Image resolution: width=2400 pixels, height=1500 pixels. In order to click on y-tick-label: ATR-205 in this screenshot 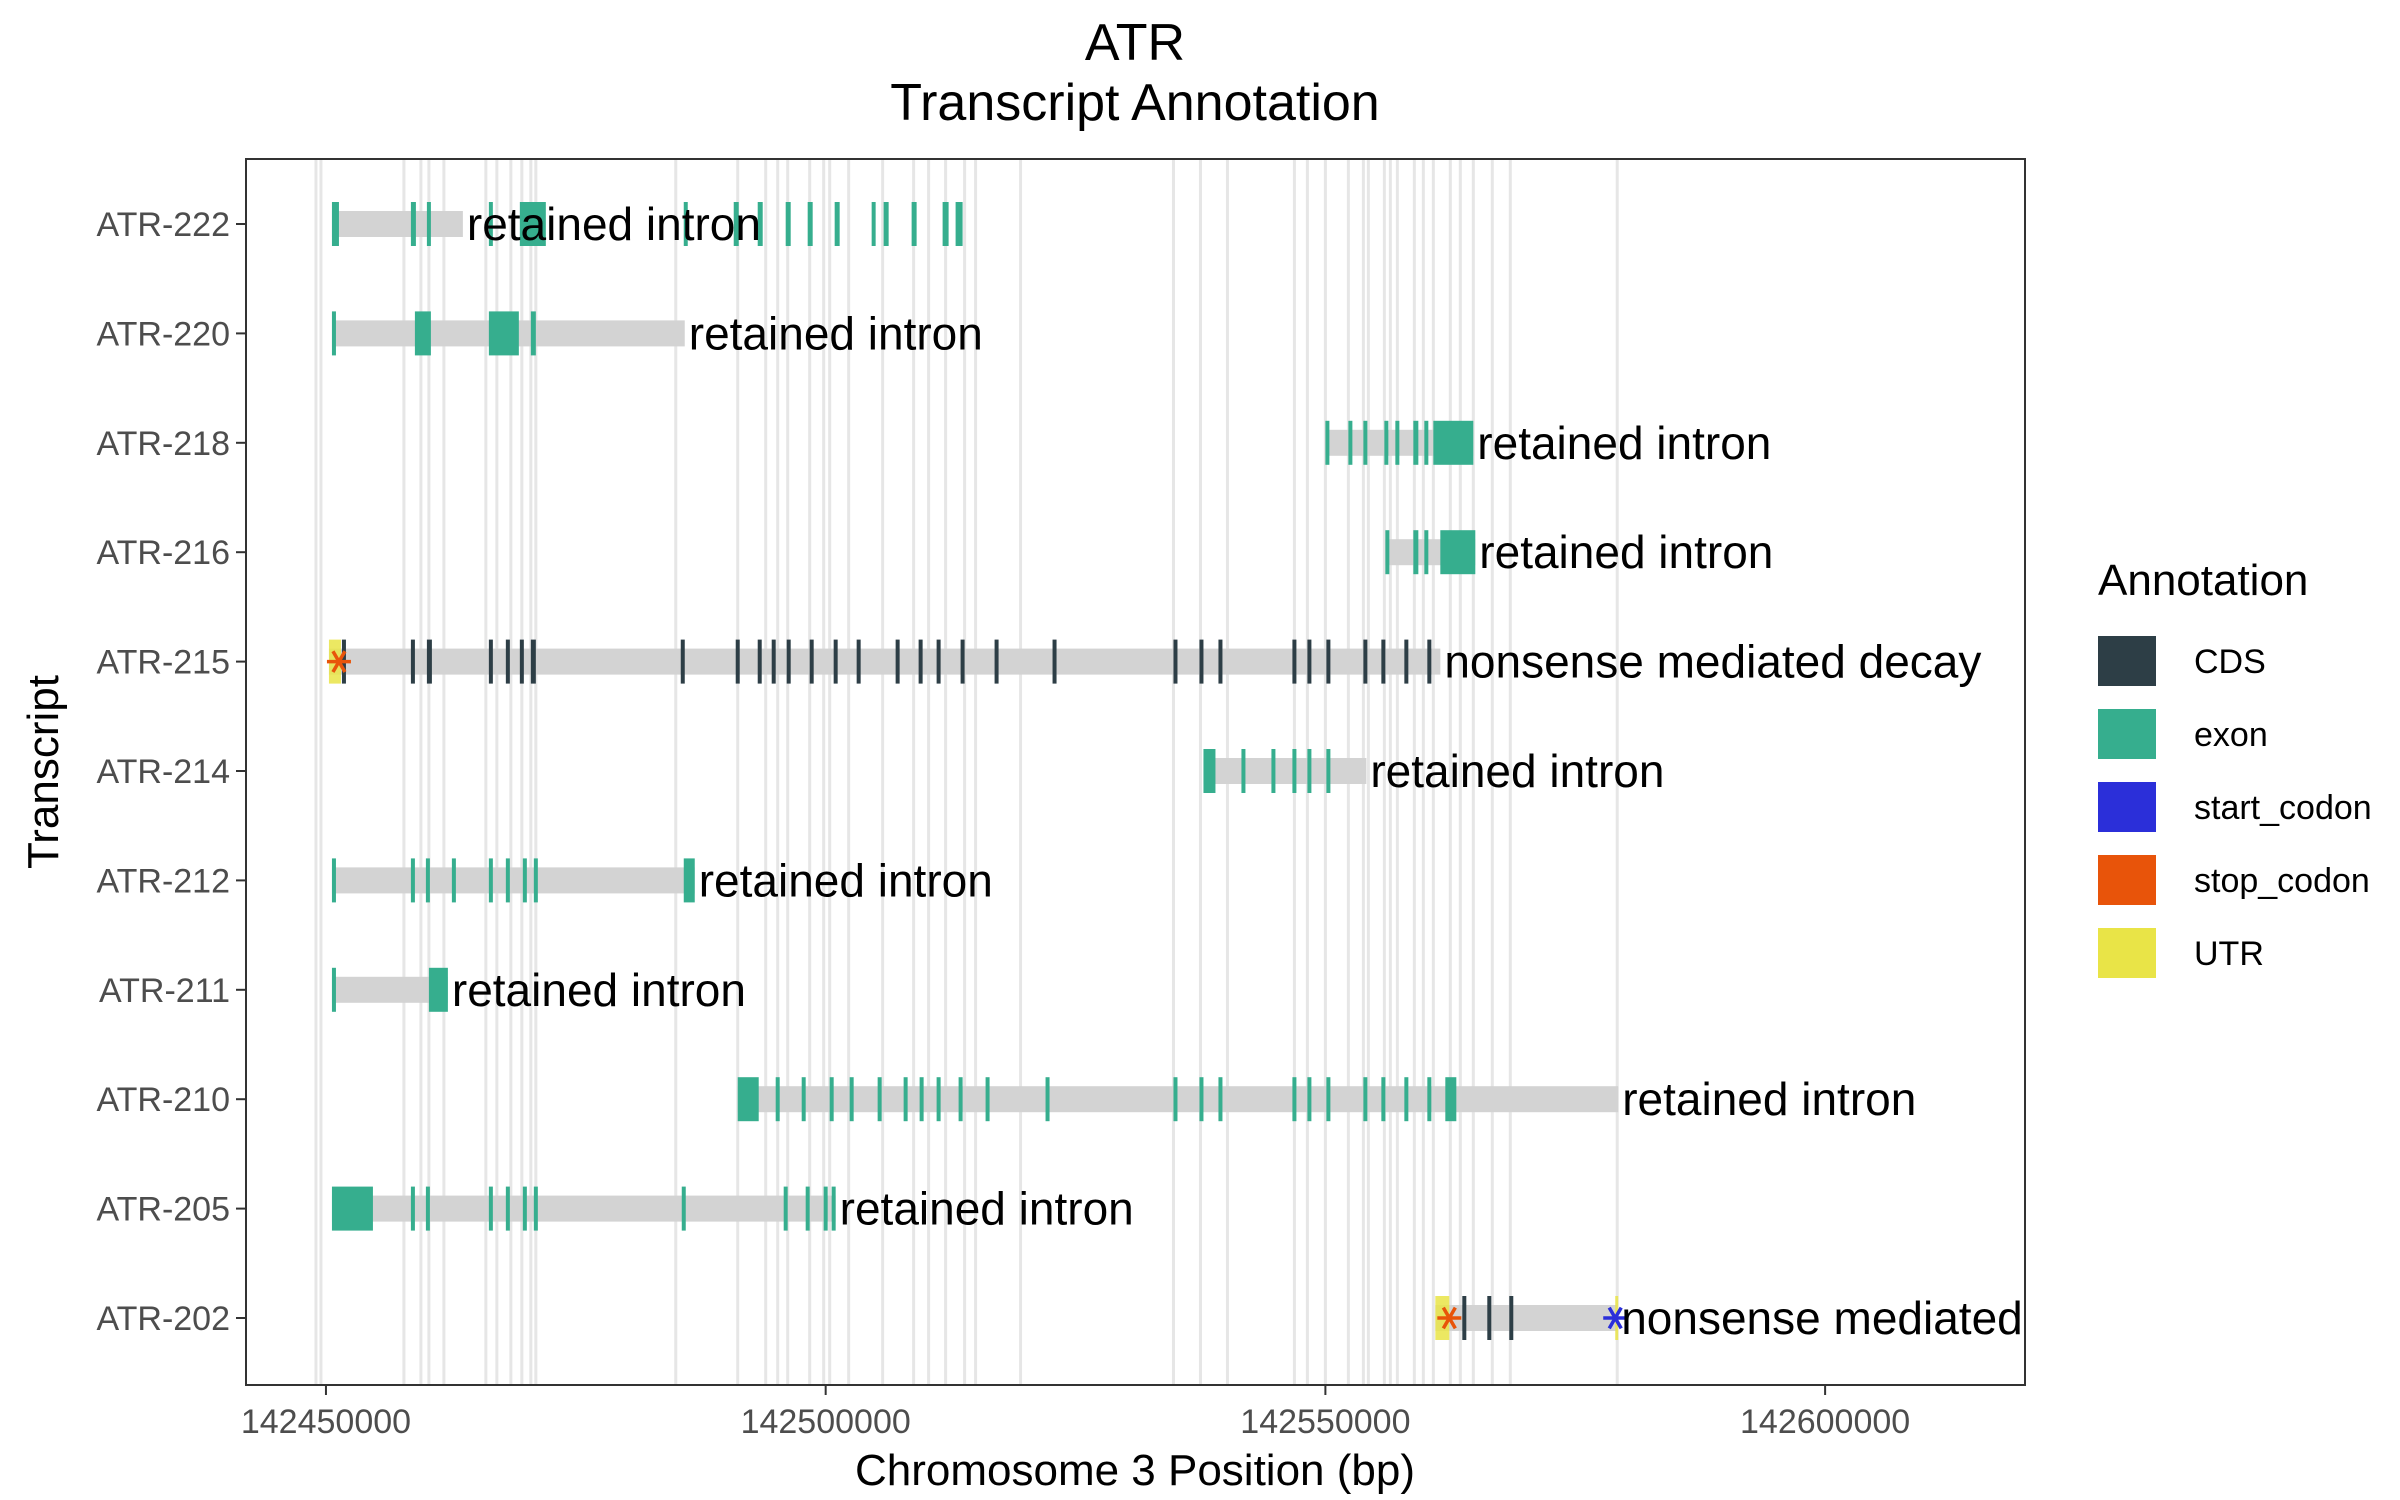, I will do `click(163, 1210)`.